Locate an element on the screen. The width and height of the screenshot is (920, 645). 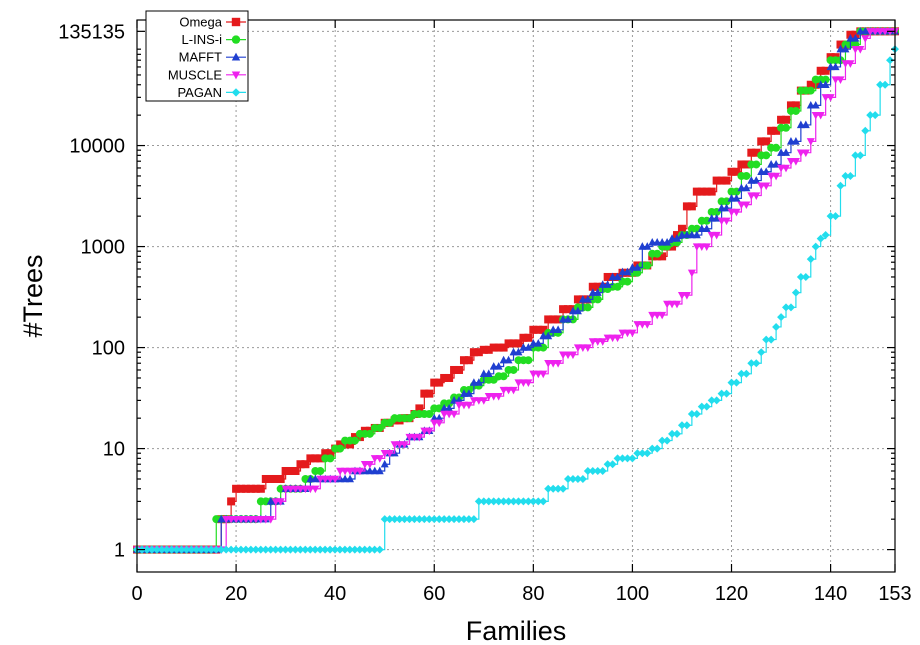
y-tick-label: 1000 is located at coordinates (103, 248).